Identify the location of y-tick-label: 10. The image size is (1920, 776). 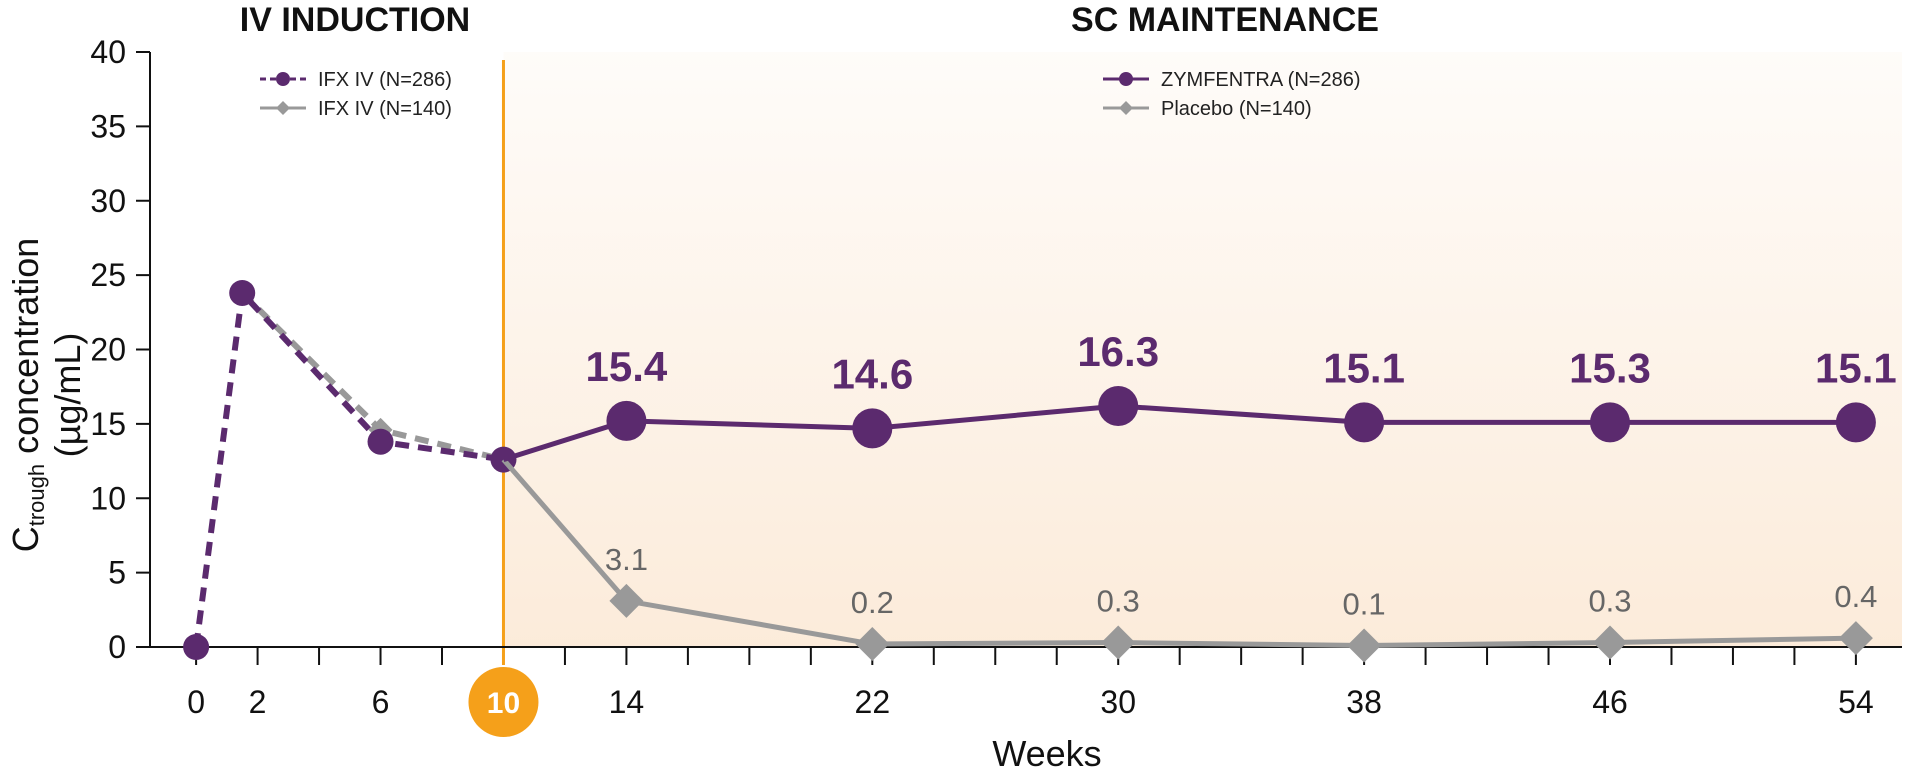
(108, 498).